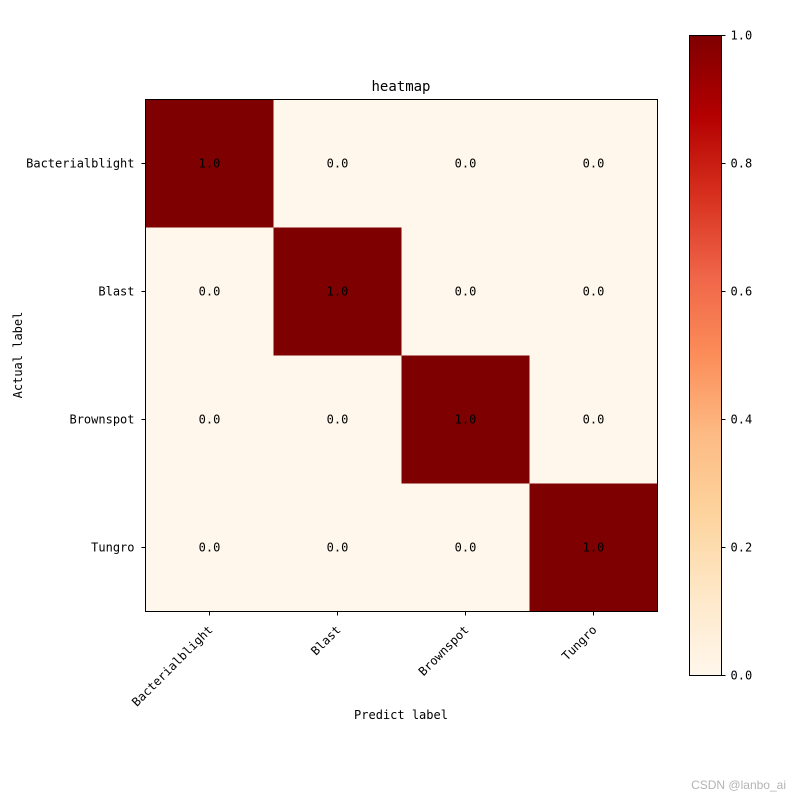 This screenshot has width=800, height=805. Describe the element at coordinates (400, 87) in the screenshot. I see `chart-title: heatmap` at that location.